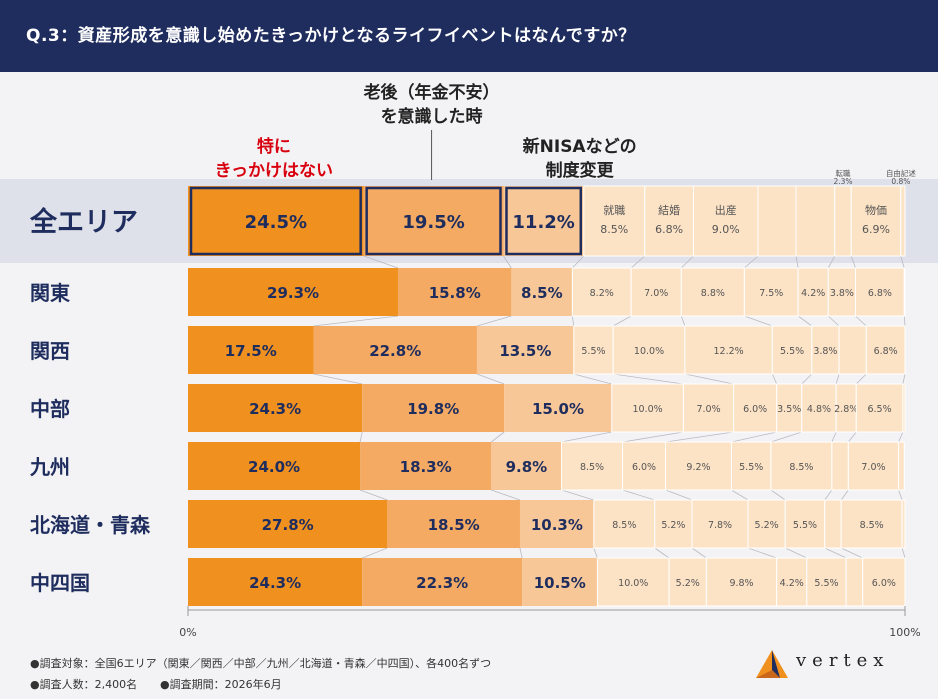 The width and height of the screenshot is (938, 699). I want to click on series-label-none: きっかけはない, so click(274, 171).